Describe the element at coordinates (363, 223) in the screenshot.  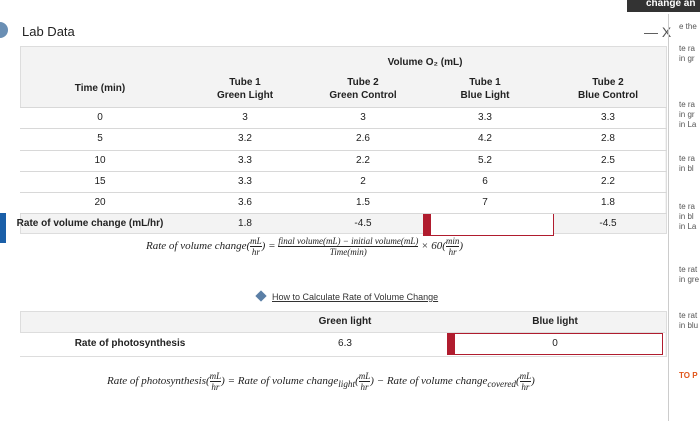
I see `cell: -4.5` at that location.